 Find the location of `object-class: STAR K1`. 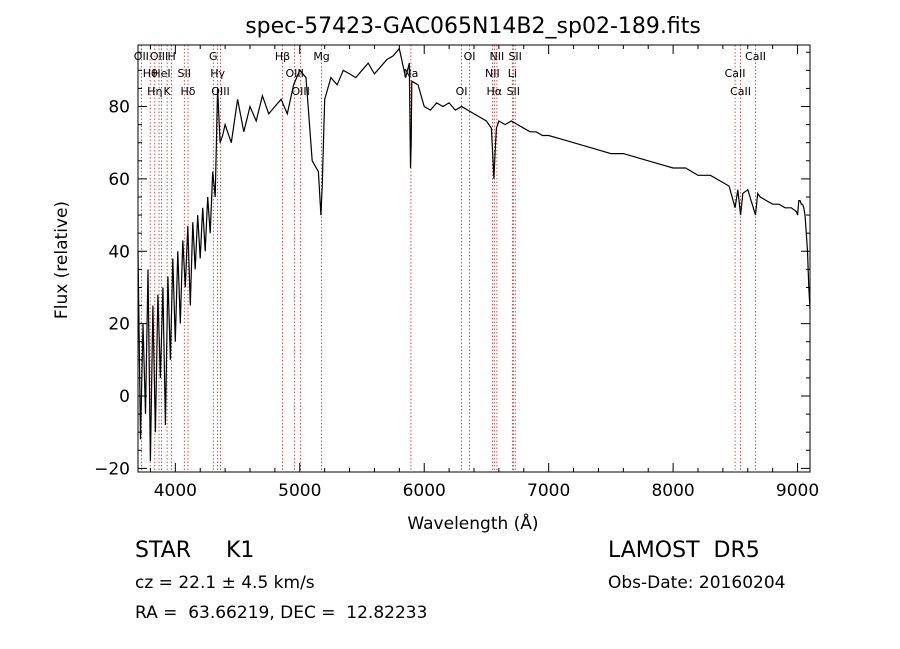

object-class: STAR K1 is located at coordinates (195, 550).